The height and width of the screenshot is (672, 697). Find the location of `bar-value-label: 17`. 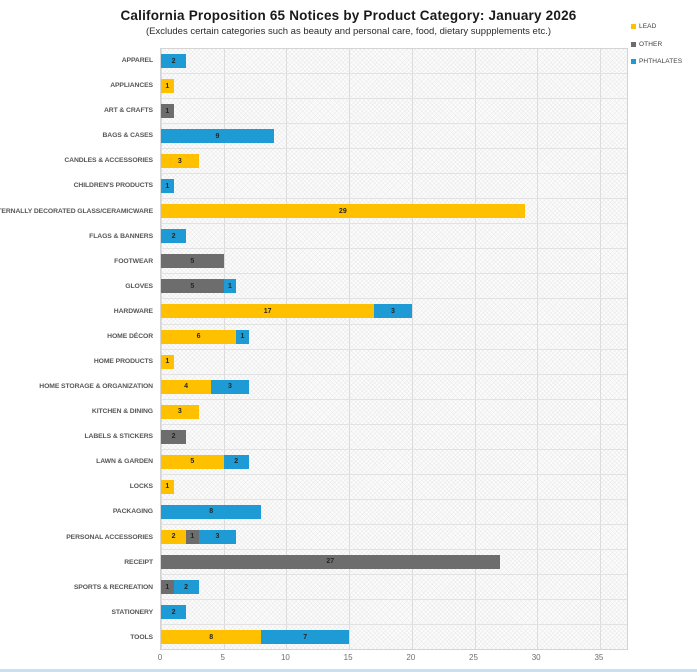

bar-value-label: 17 is located at coordinates (267, 311).